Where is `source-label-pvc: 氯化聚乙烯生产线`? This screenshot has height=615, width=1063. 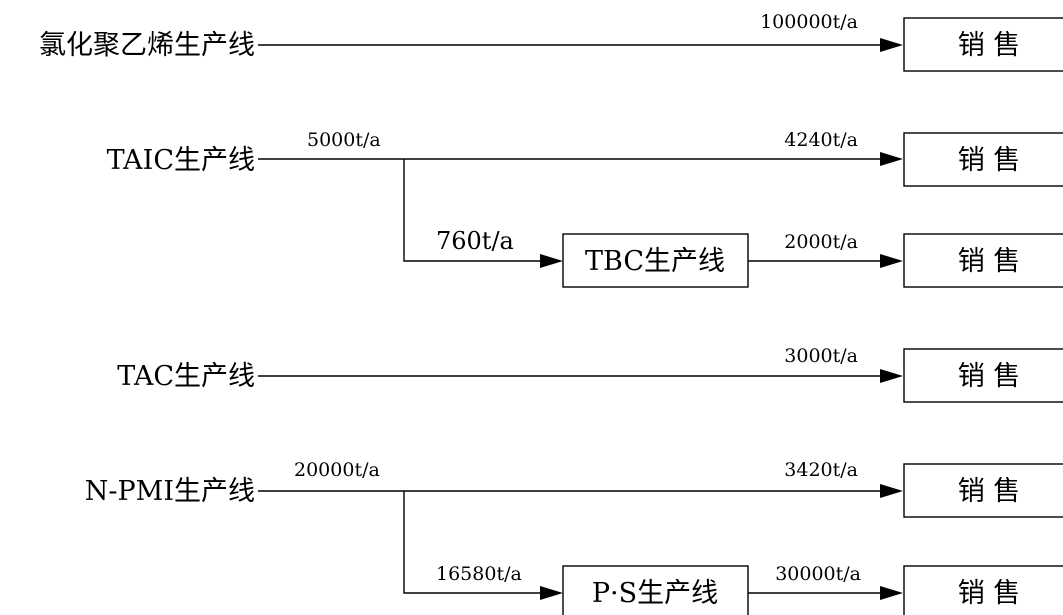 source-label-pvc: 氯化聚乙烯生产线 is located at coordinates (147, 45).